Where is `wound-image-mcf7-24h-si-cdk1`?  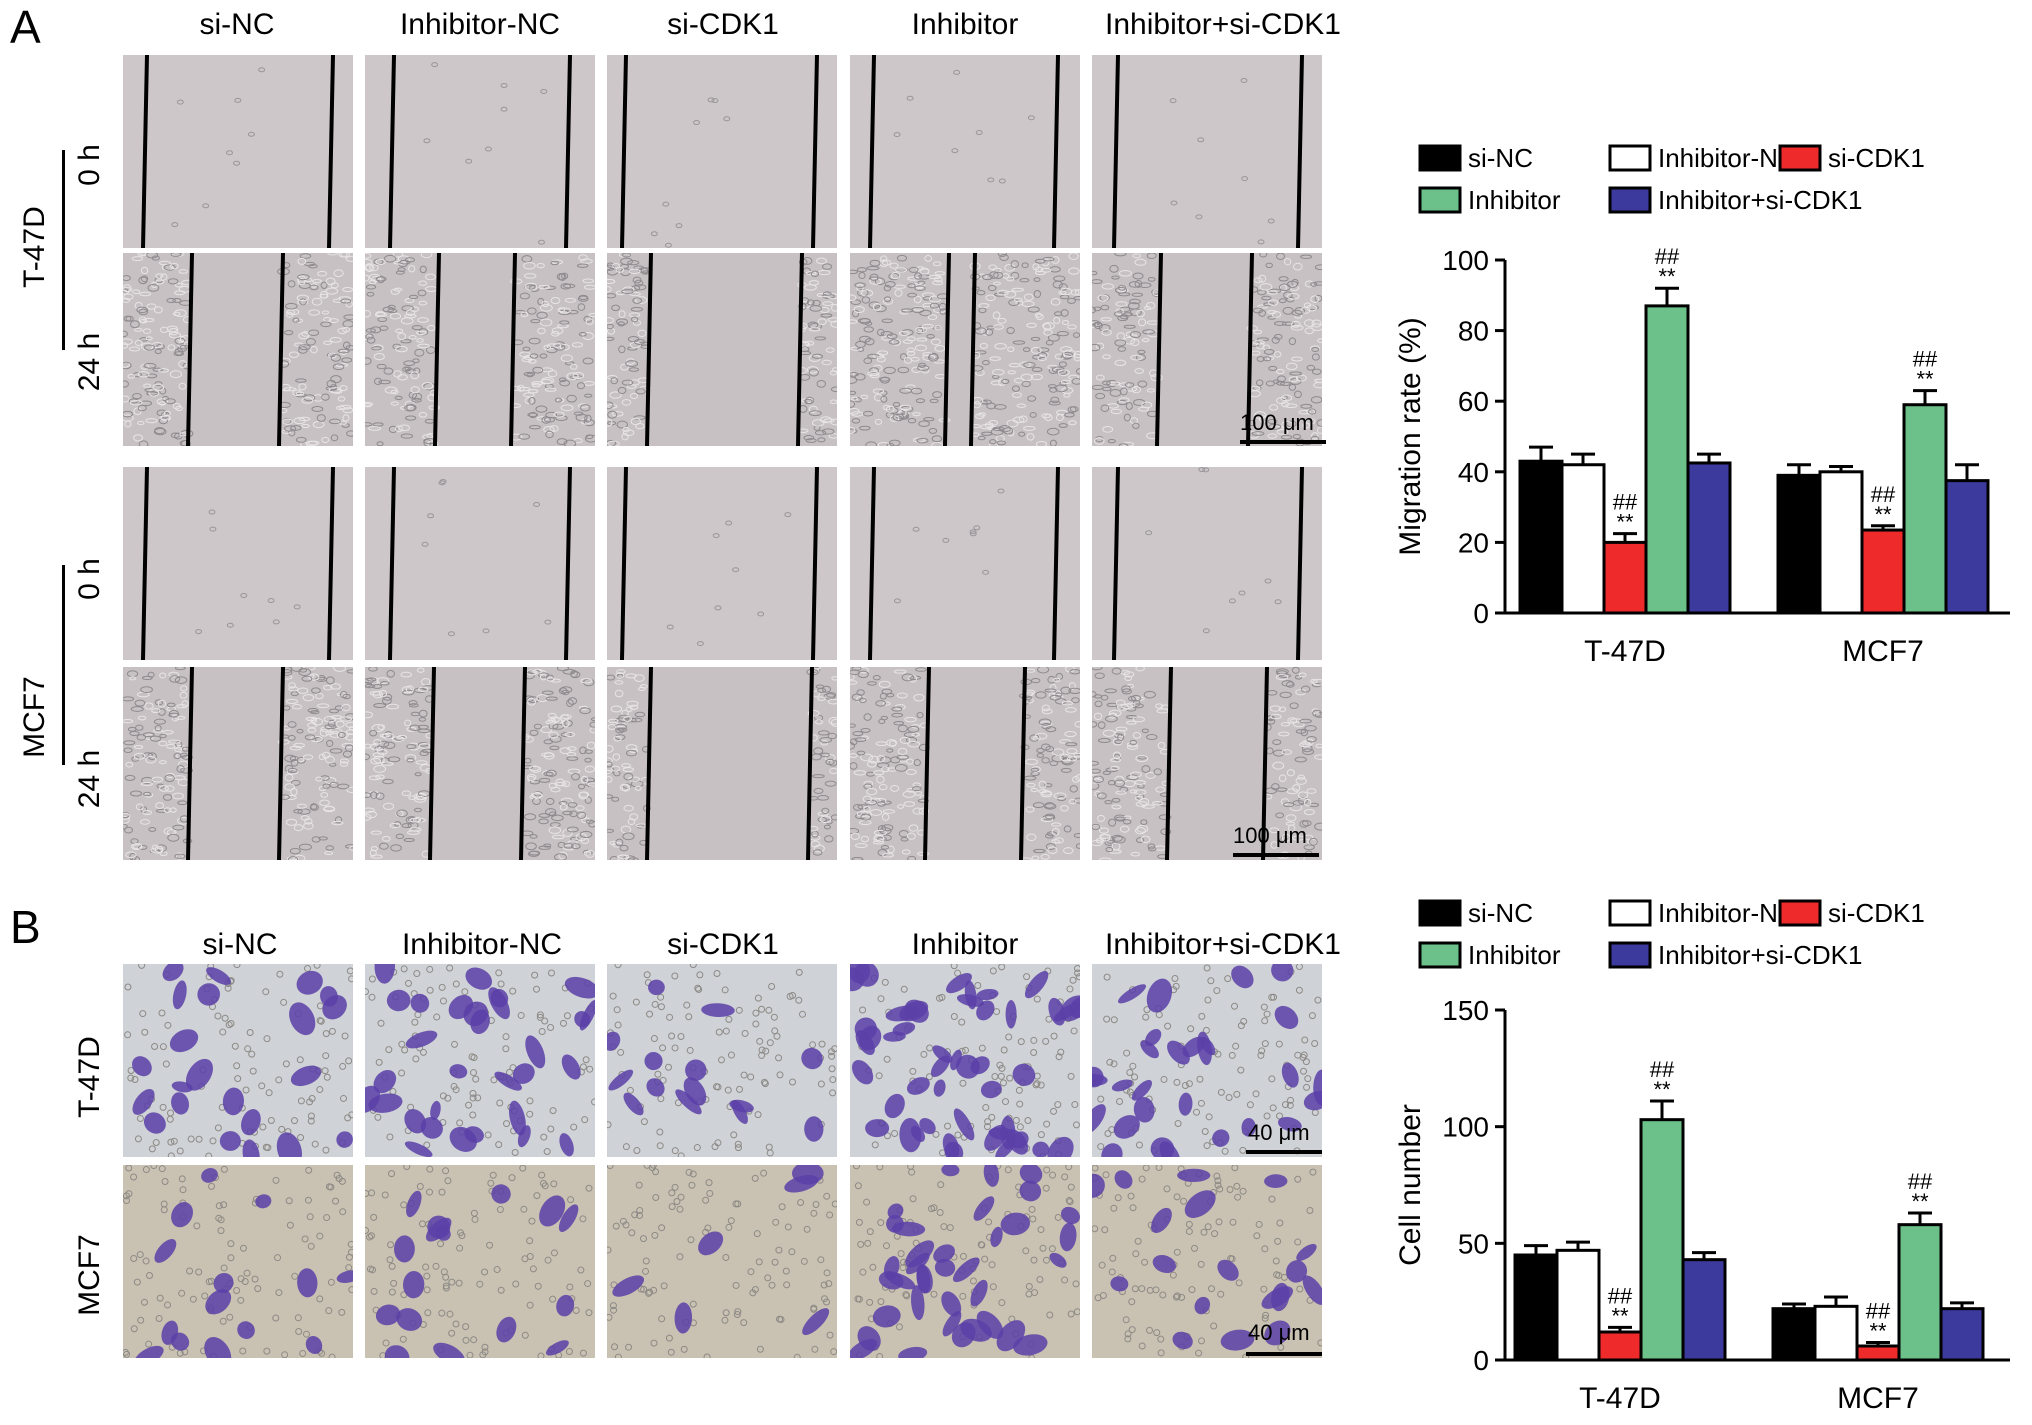 wound-image-mcf7-24h-si-cdk1 is located at coordinates (722, 763).